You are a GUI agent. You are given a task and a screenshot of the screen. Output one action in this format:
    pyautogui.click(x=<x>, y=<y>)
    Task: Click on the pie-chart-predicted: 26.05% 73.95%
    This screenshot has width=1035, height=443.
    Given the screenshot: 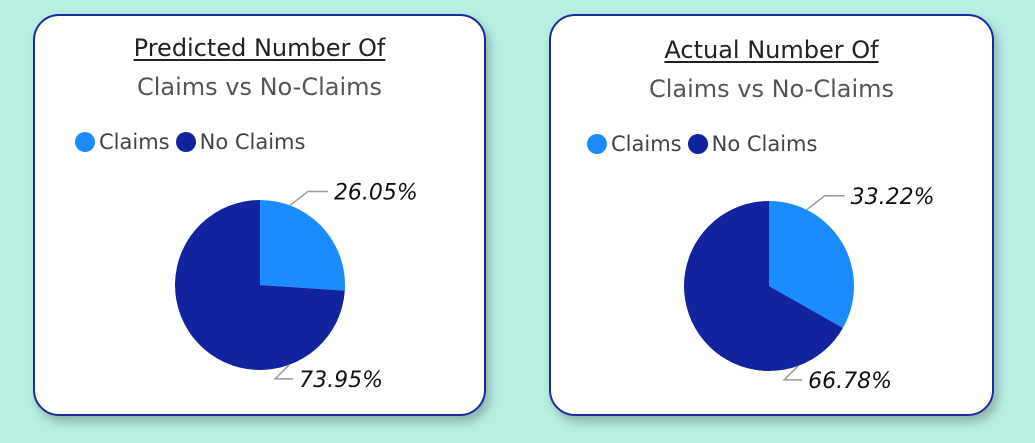 What is the action you would take?
    pyautogui.click(x=296, y=286)
    